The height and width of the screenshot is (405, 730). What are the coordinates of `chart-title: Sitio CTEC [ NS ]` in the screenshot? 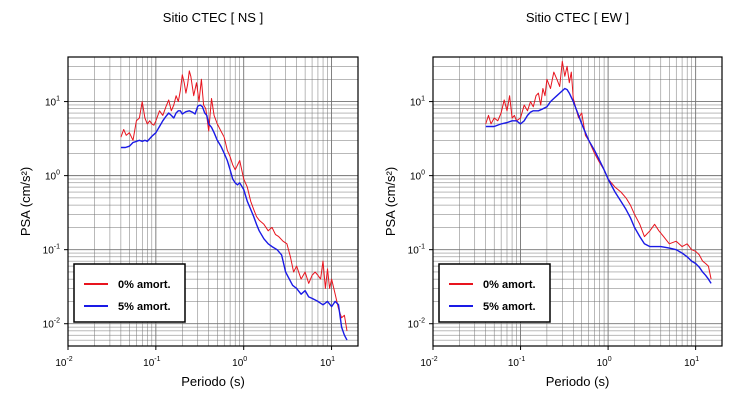 It's located at (213, 17).